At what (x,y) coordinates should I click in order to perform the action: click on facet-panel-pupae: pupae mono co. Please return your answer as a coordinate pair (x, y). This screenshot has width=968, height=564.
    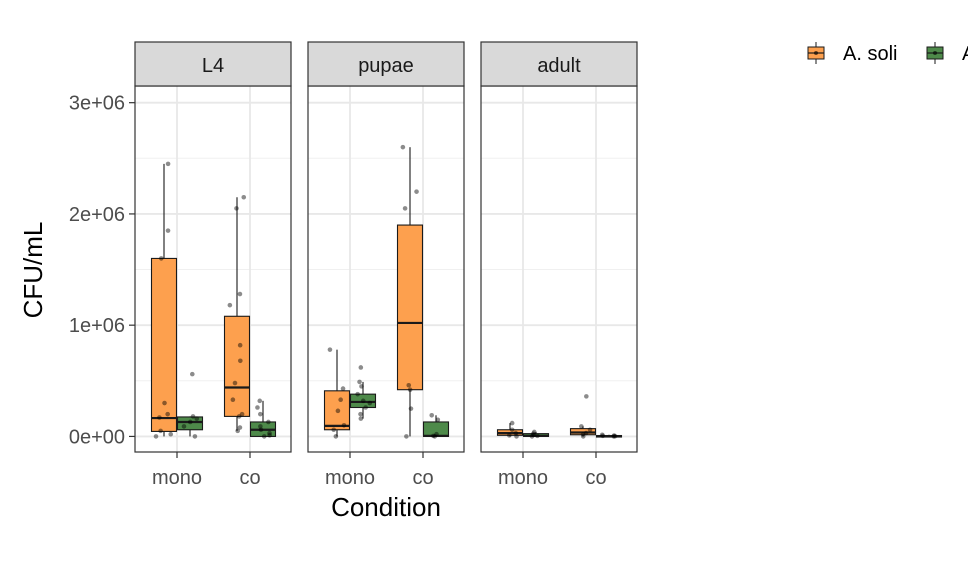
    Looking at the image, I should click on (386, 265).